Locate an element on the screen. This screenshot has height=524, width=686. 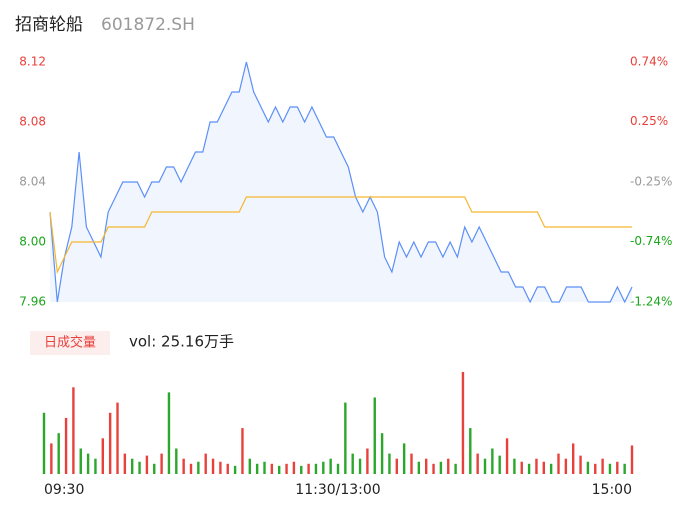
stock-name: 招商轮船 is located at coordinates (49, 25).